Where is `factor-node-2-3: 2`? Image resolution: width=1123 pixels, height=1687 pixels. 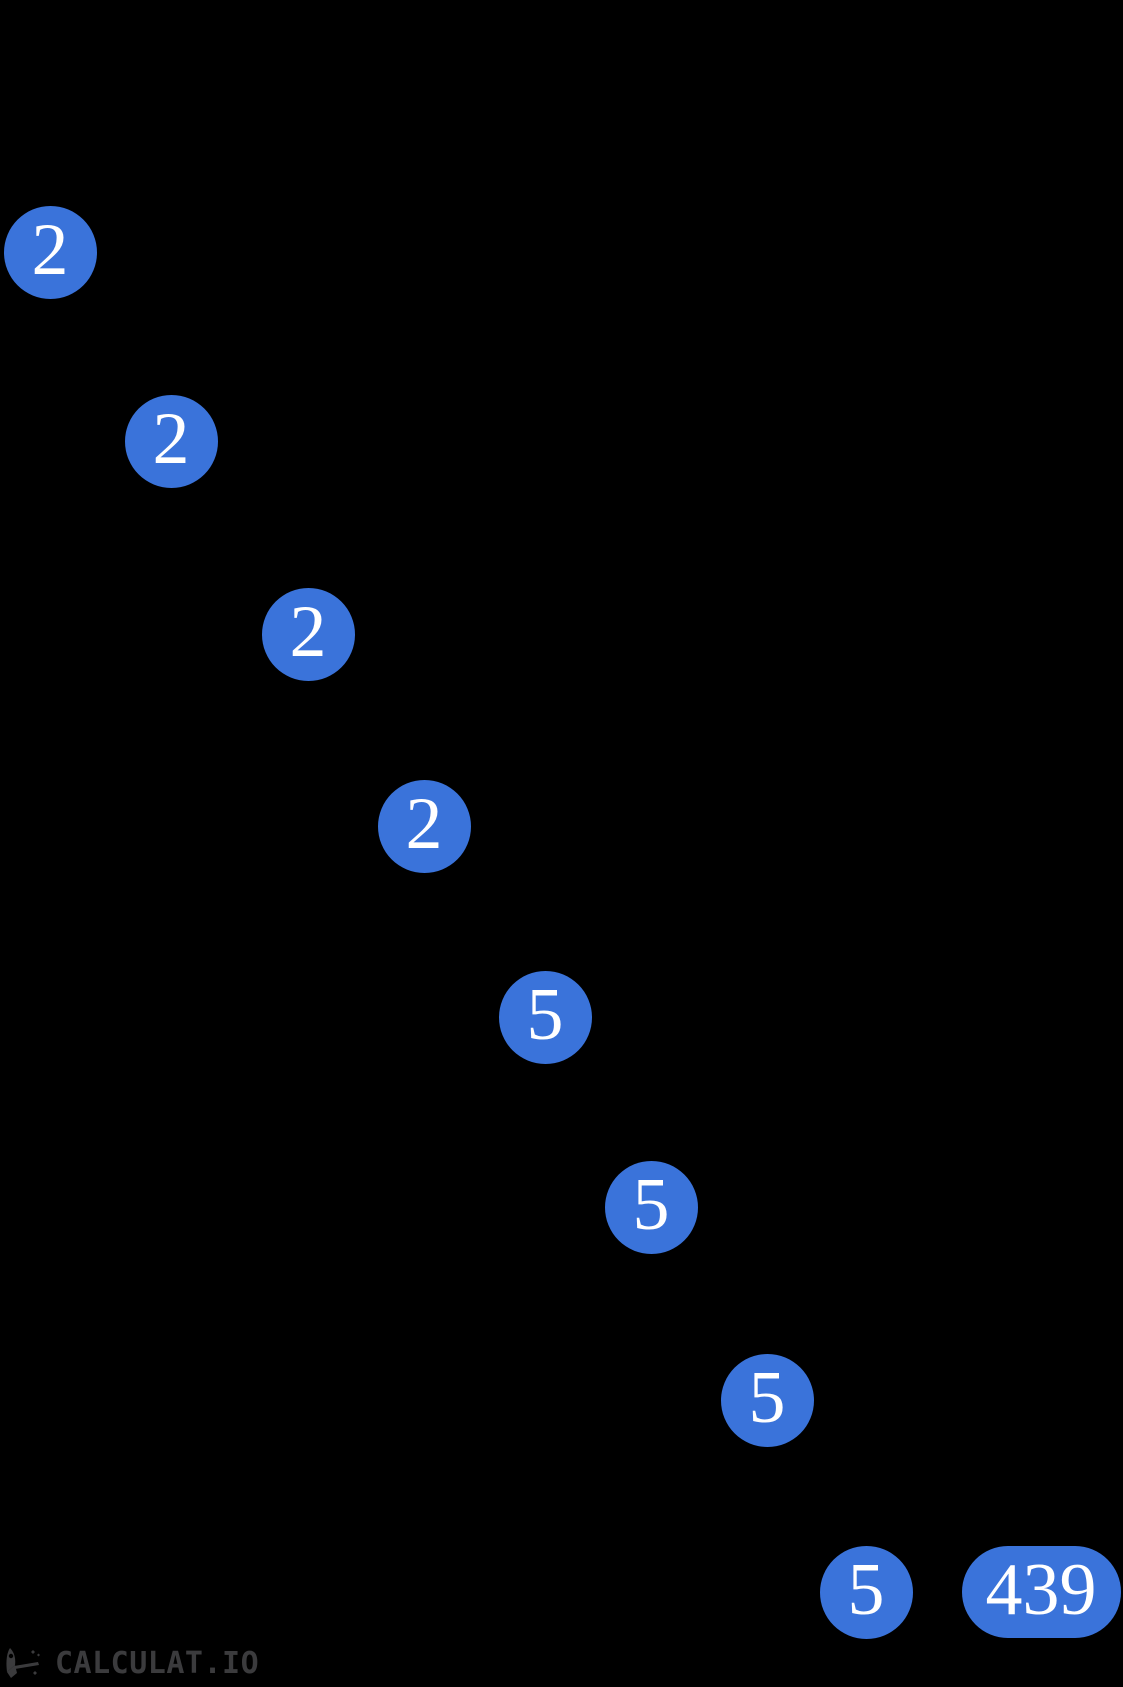
factor-node-2-3: 2 is located at coordinates (424, 826).